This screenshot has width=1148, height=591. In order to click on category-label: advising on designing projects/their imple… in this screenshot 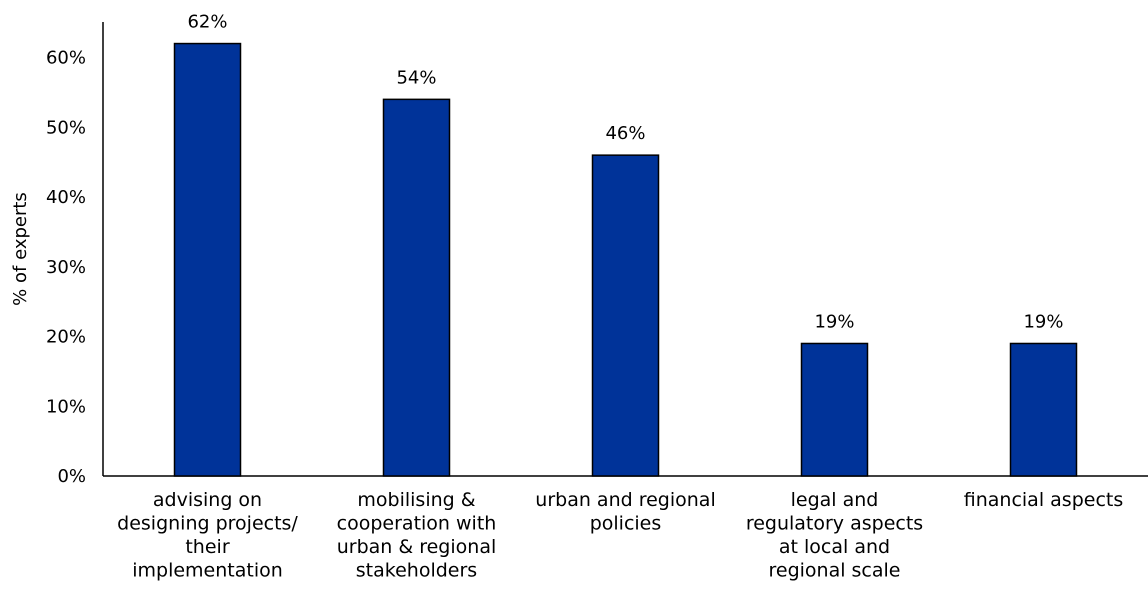, I will do `click(207, 535)`.